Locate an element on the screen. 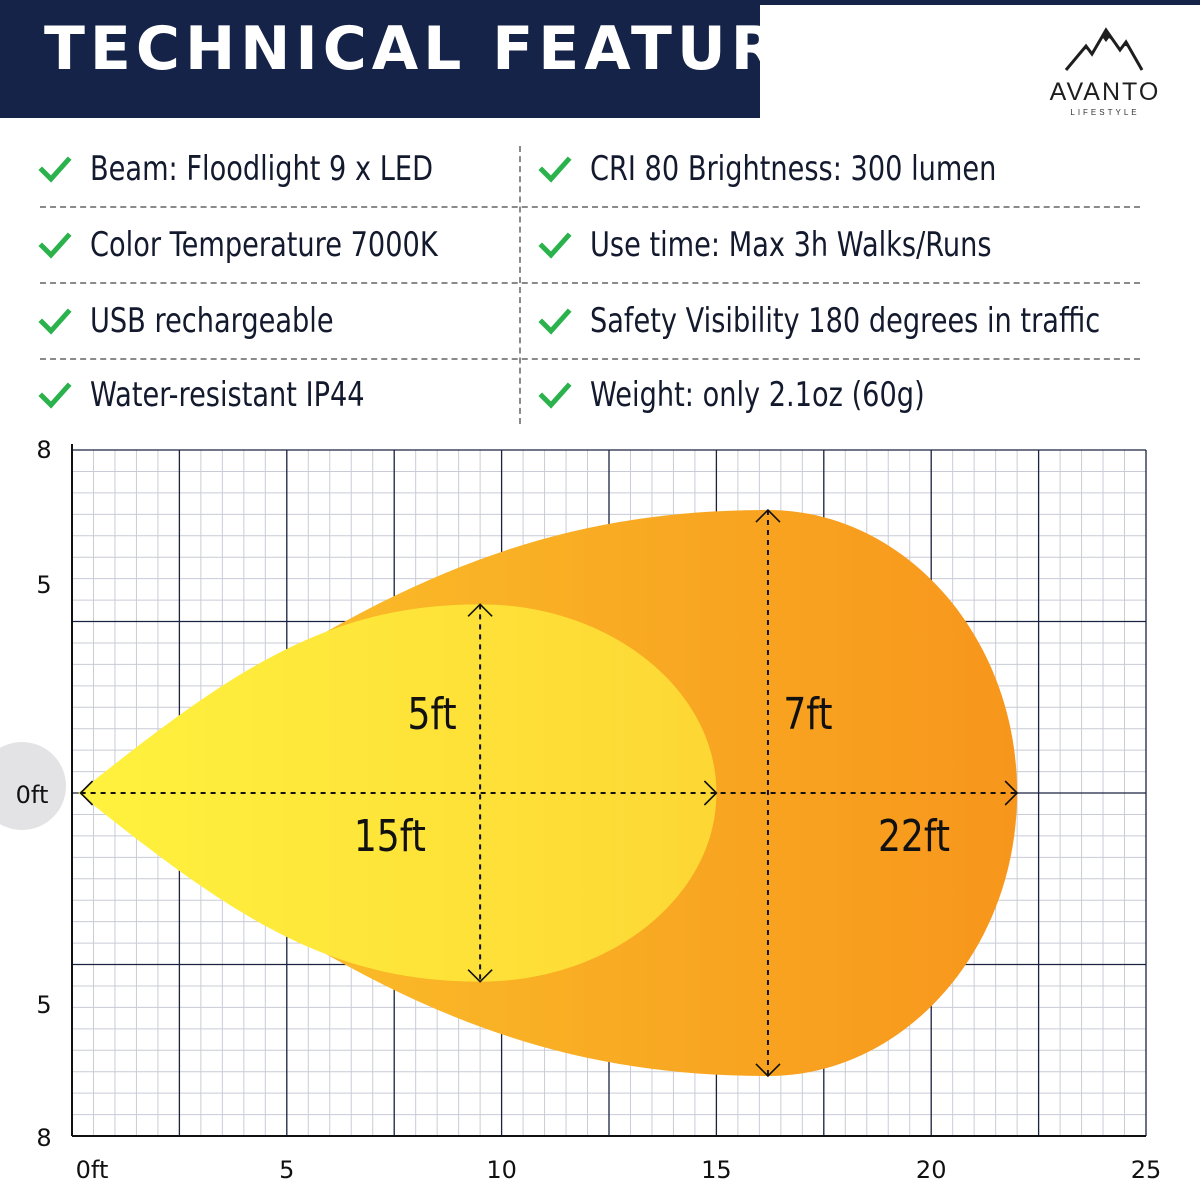 The image size is (1200, 1200). feature-item: Water-resistant IP44 is located at coordinates (235, 395).